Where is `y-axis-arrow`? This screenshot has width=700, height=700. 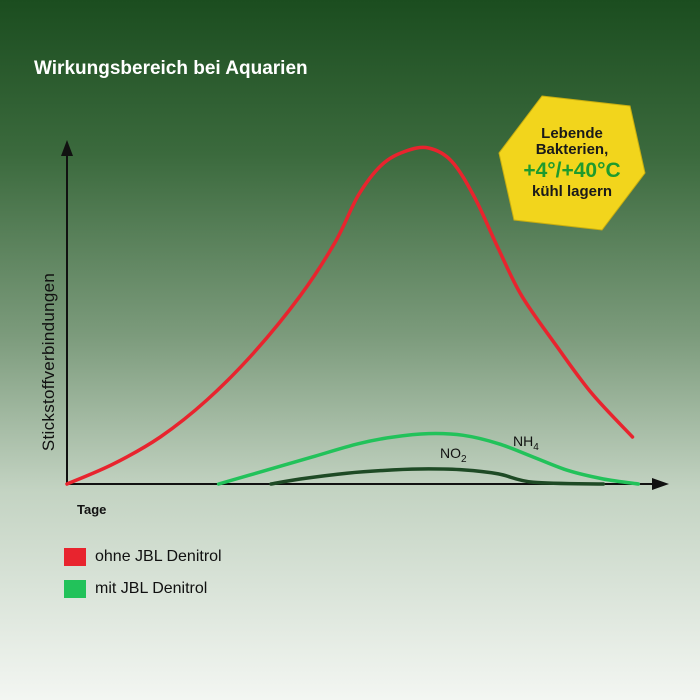
y-axis-arrow is located at coordinates (67, 148).